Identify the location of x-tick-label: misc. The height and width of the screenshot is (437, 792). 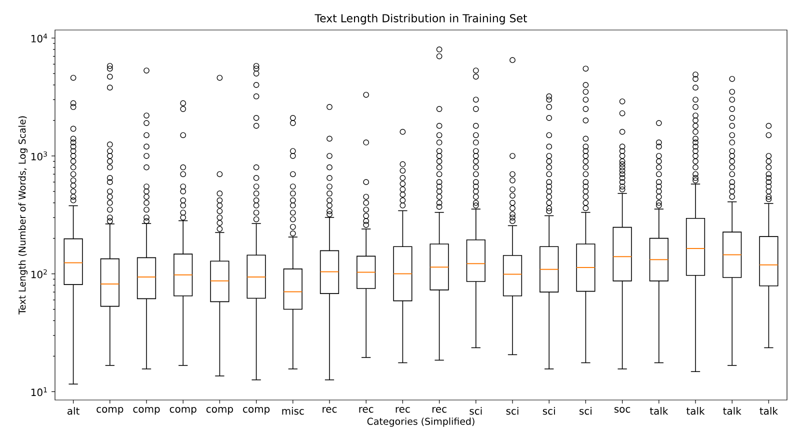
(293, 410).